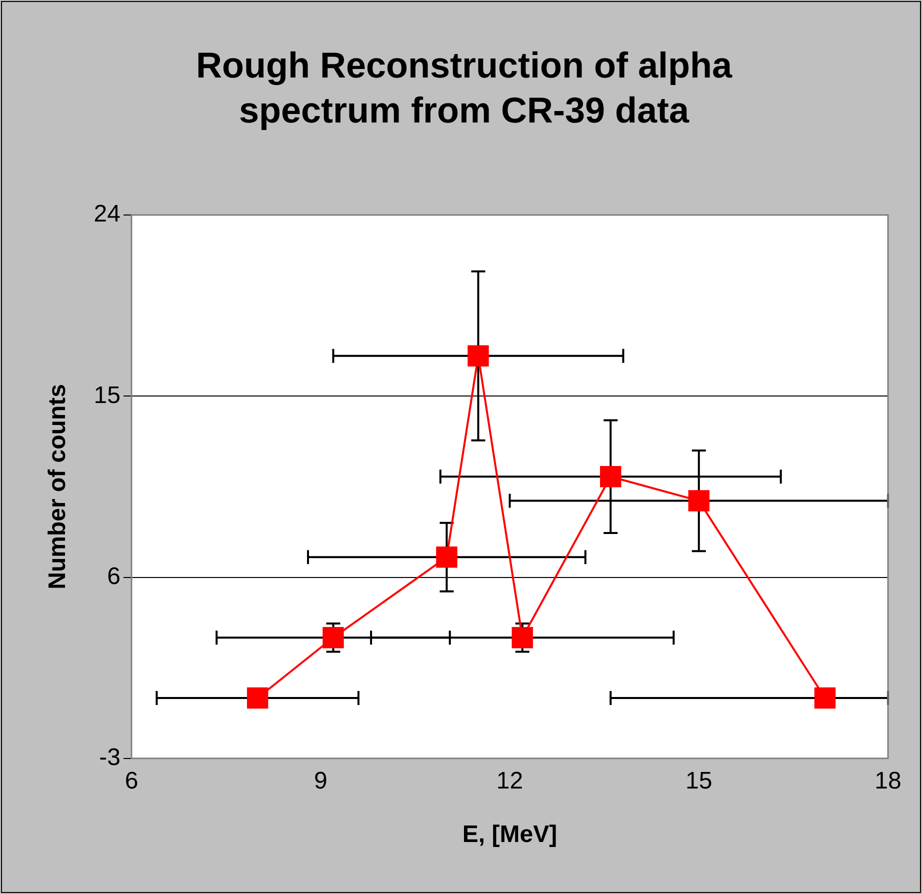  Describe the element at coordinates (58, 487) in the screenshot. I see `y-axis-title: Number of counts` at that location.